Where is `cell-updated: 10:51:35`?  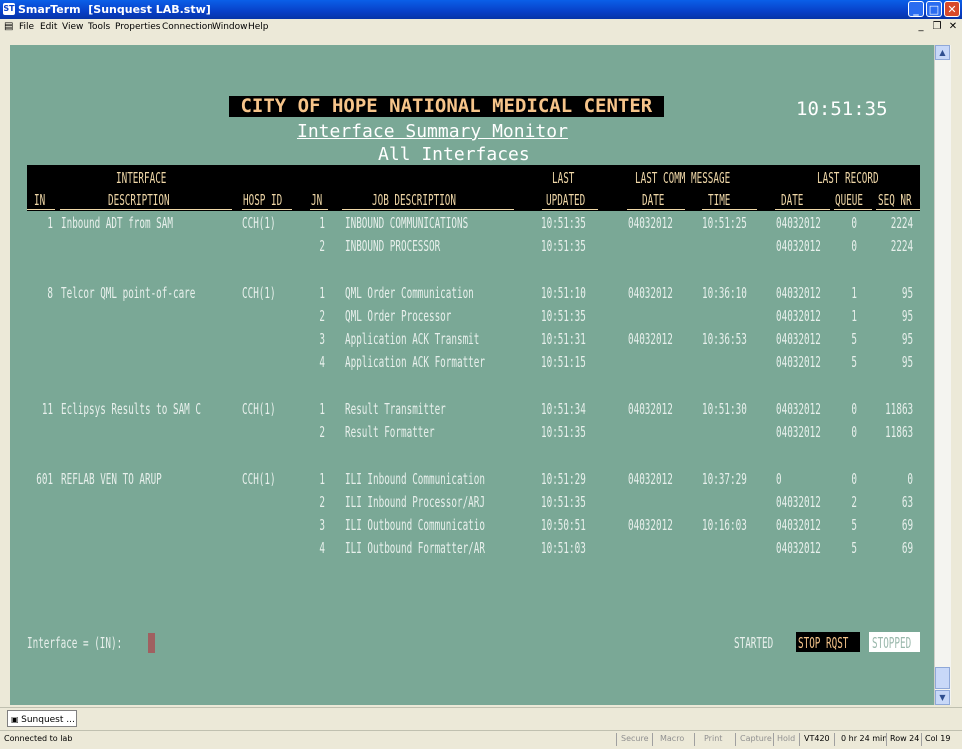
cell-updated: 10:51:35 is located at coordinates (563, 316).